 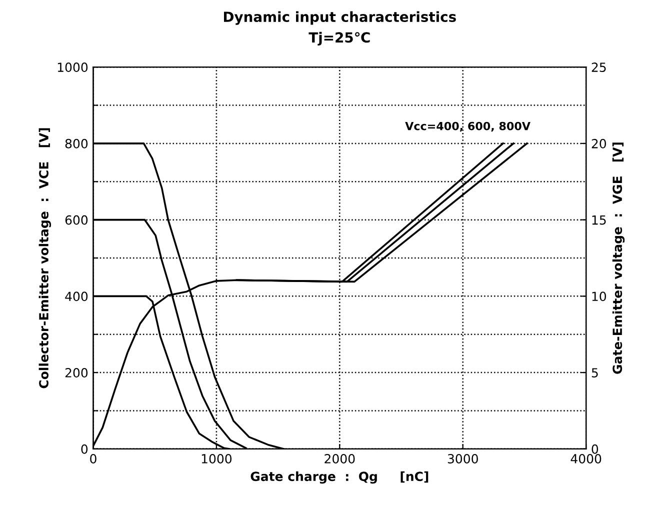 I want to click on y2-axis-title: Gate-Emitter voltage : VGE [V], so click(x=618, y=258).